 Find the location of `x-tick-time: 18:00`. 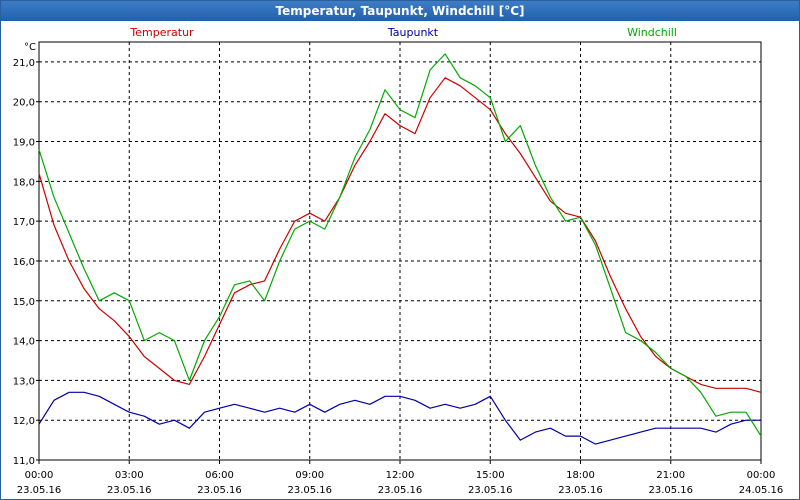

x-tick-time: 18:00 is located at coordinates (580, 475).